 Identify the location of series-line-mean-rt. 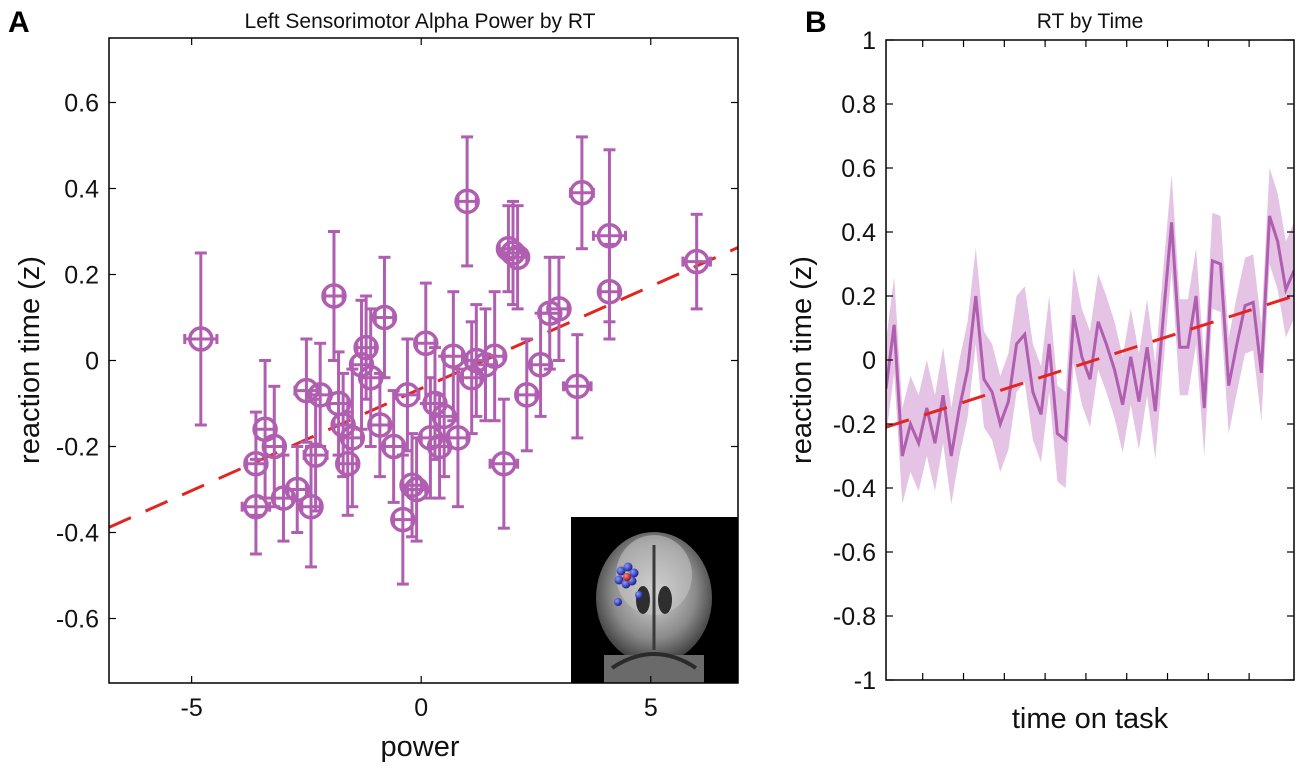
(1090, 336).